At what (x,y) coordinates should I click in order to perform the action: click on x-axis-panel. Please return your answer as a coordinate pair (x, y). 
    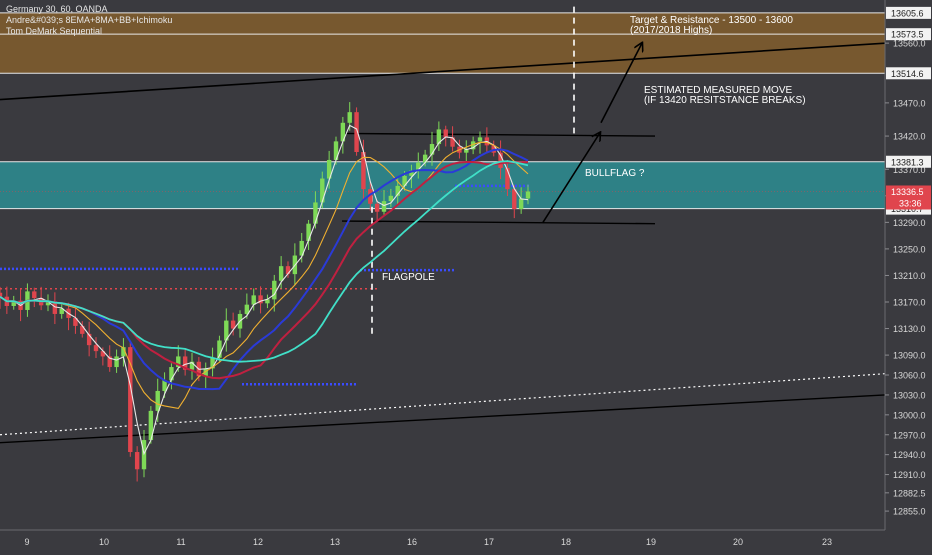
    Looking at the image, I should click on (466, 540).